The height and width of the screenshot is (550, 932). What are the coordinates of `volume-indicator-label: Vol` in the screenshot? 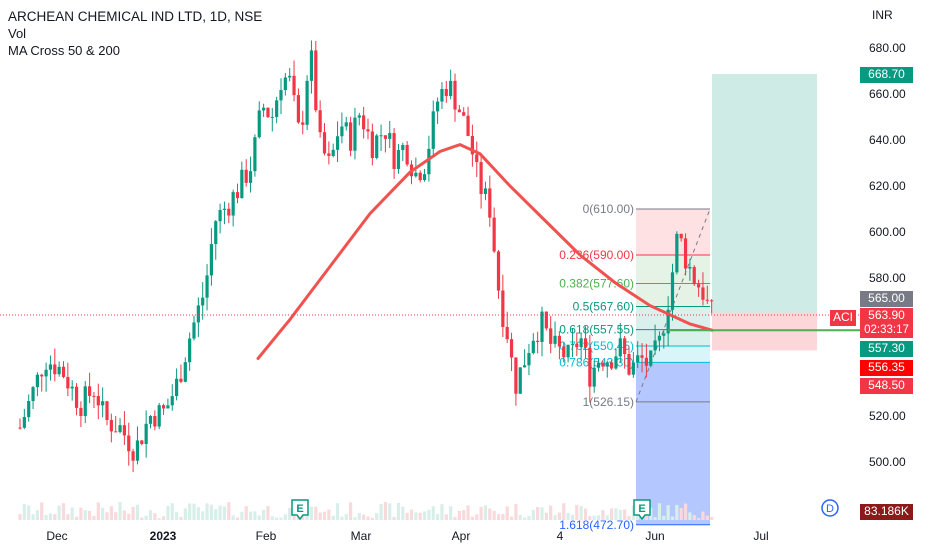 It's located at (17, 33).